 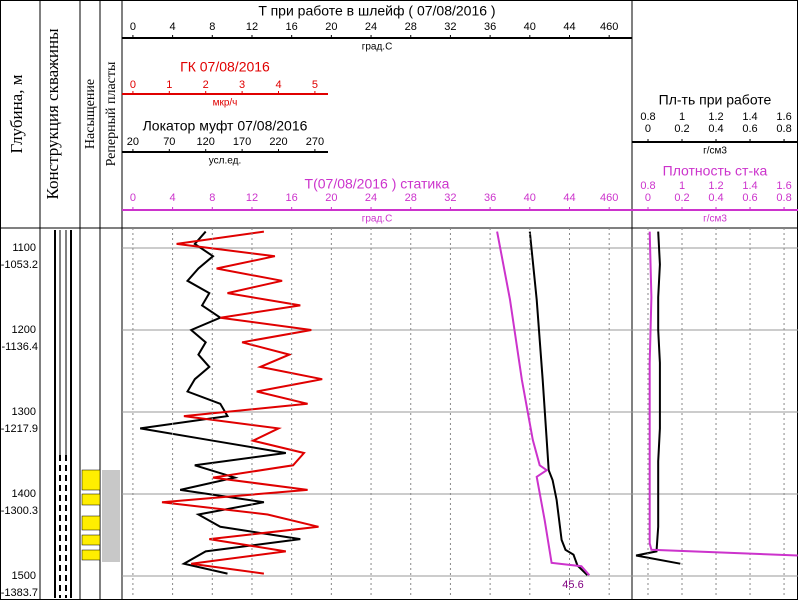 What do you see at coordinates (24, 412) in the screenshot?
I see `depth-label: 1300` at bounding box center [24, 412].